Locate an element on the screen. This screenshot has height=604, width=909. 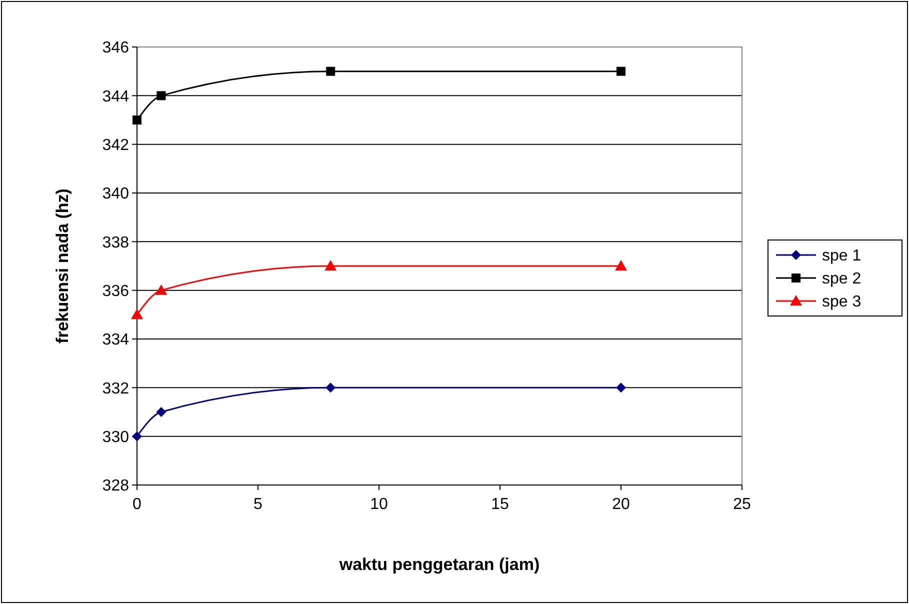
x-tick-label: 15 is located at coordinates (500, 504).